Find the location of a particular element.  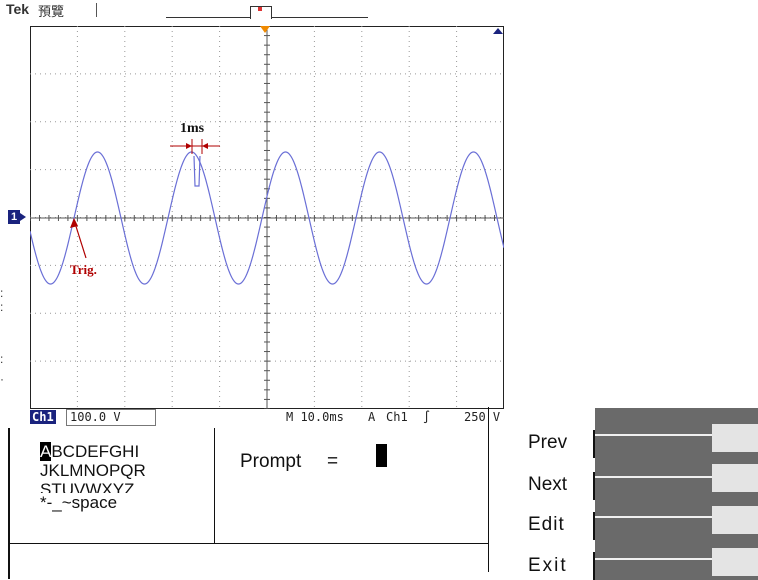

char-row: ABCDEFGHI is located at coordinates (93, 451).